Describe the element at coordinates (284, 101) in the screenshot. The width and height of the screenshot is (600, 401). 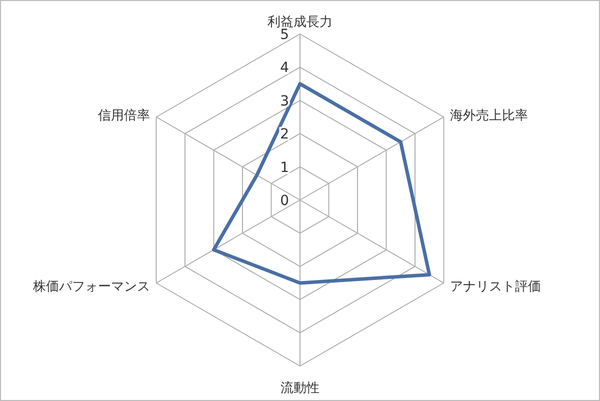
I see `y-tick-label: 3` at that location.